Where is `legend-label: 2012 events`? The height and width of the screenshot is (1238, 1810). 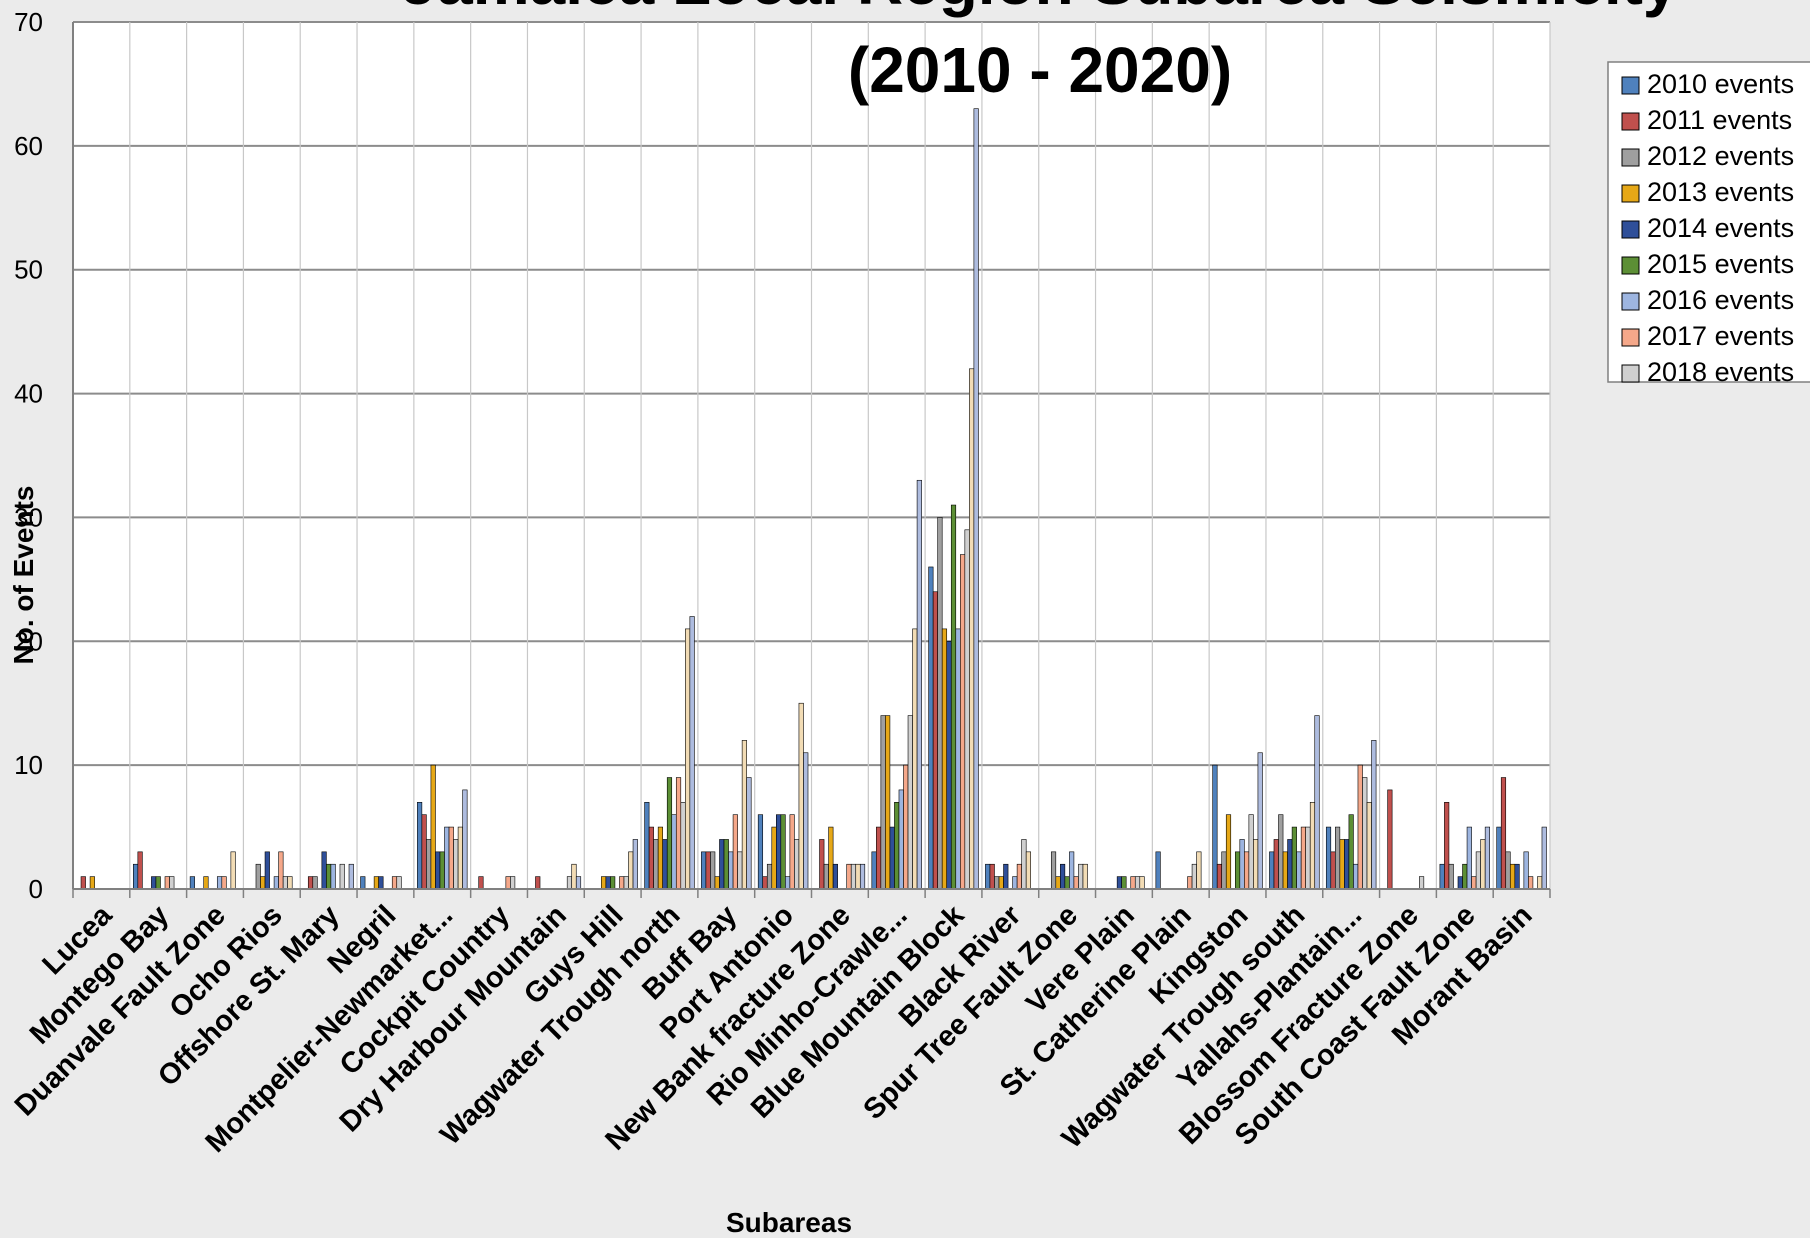 legend-label: 2012 events is located at coordinates (1720, 156).